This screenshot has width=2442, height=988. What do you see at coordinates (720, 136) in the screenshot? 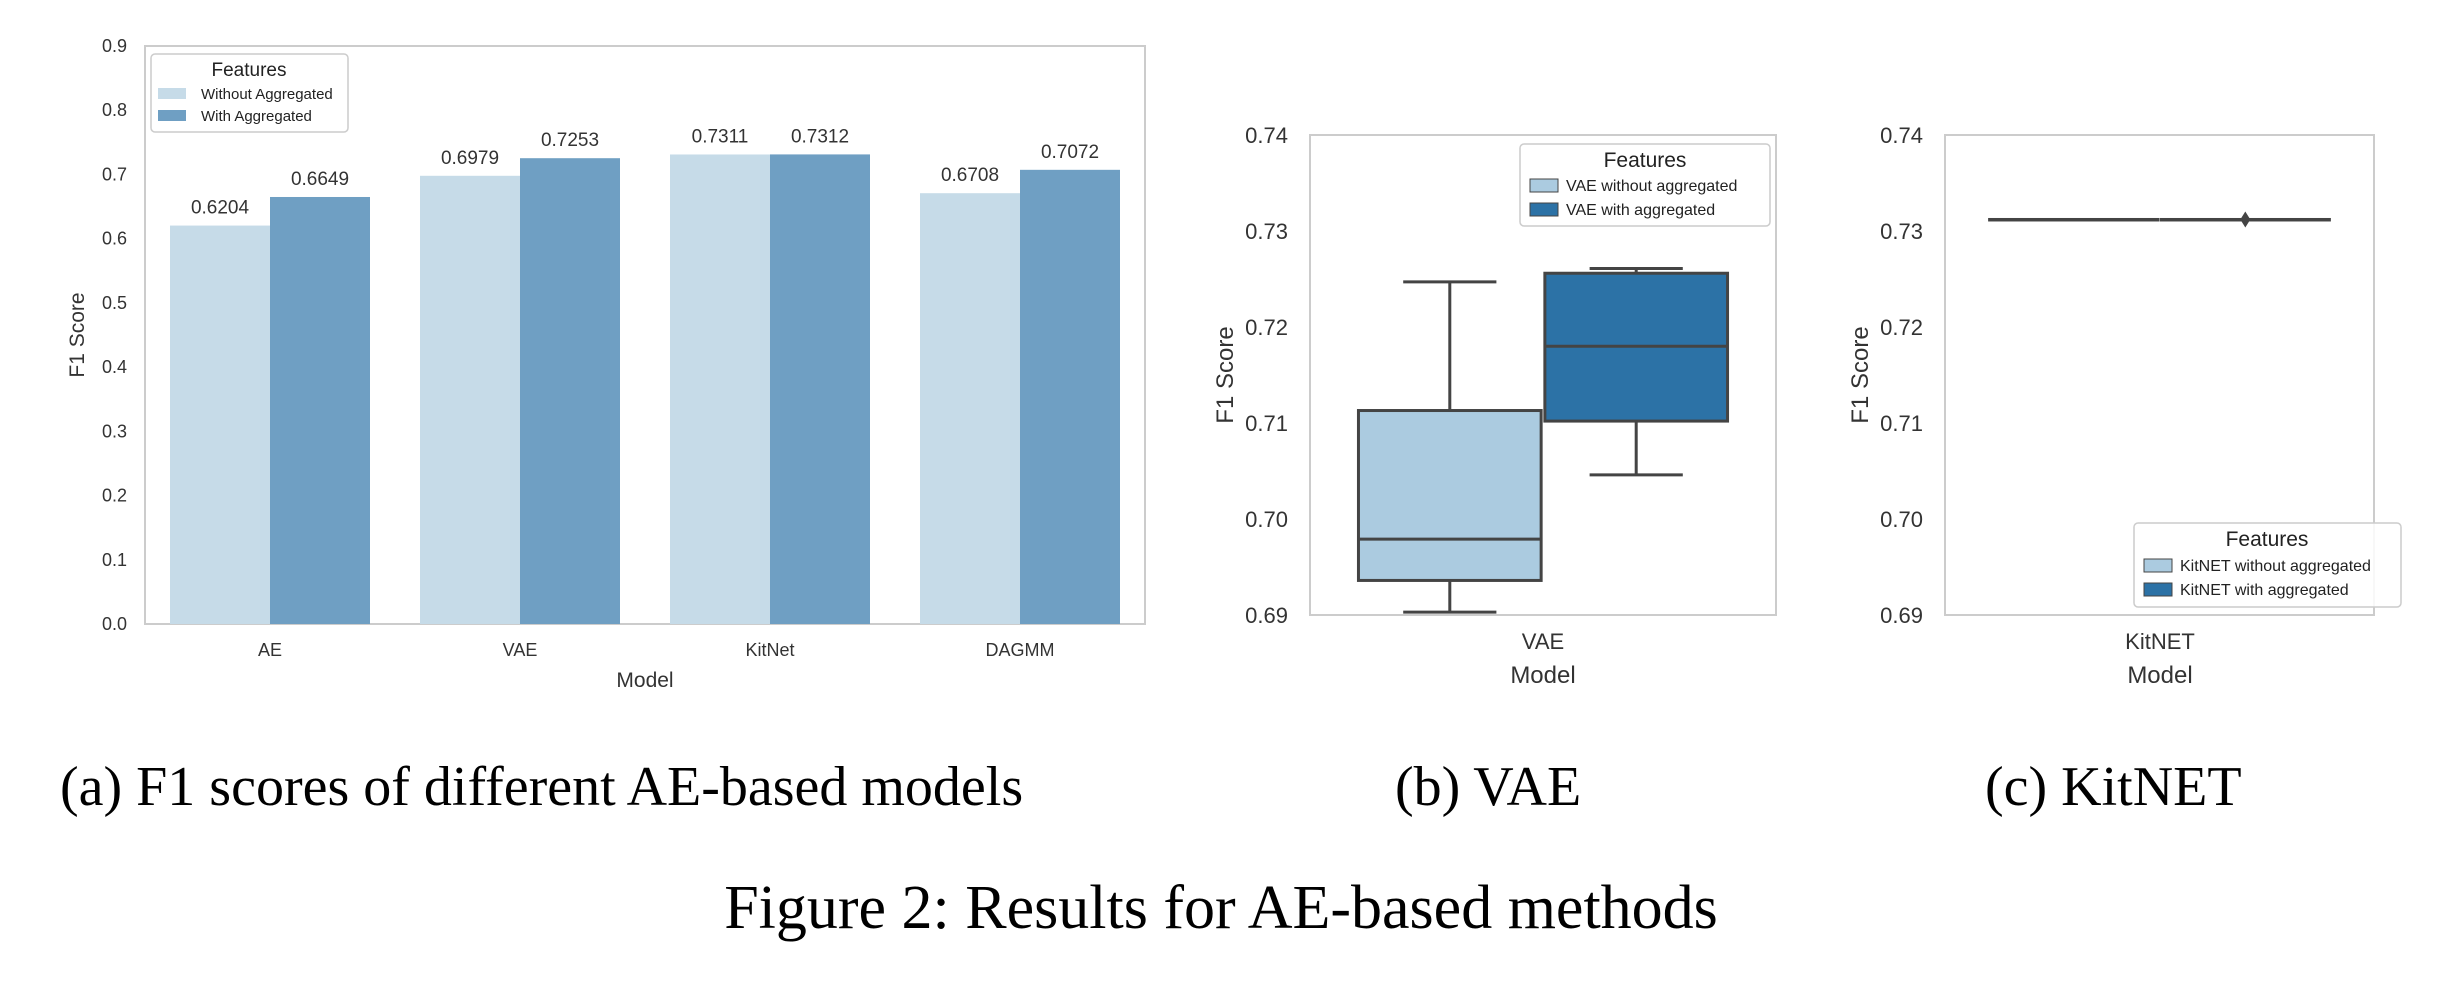
I see `data-label: 0.7311` at bounding box center [720, 136].